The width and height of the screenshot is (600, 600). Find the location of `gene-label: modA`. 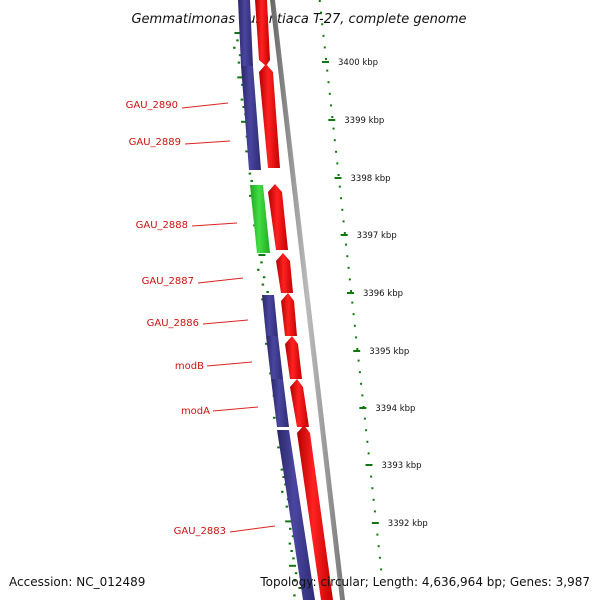

gene-label: modA is located at coordinates (195, 411).